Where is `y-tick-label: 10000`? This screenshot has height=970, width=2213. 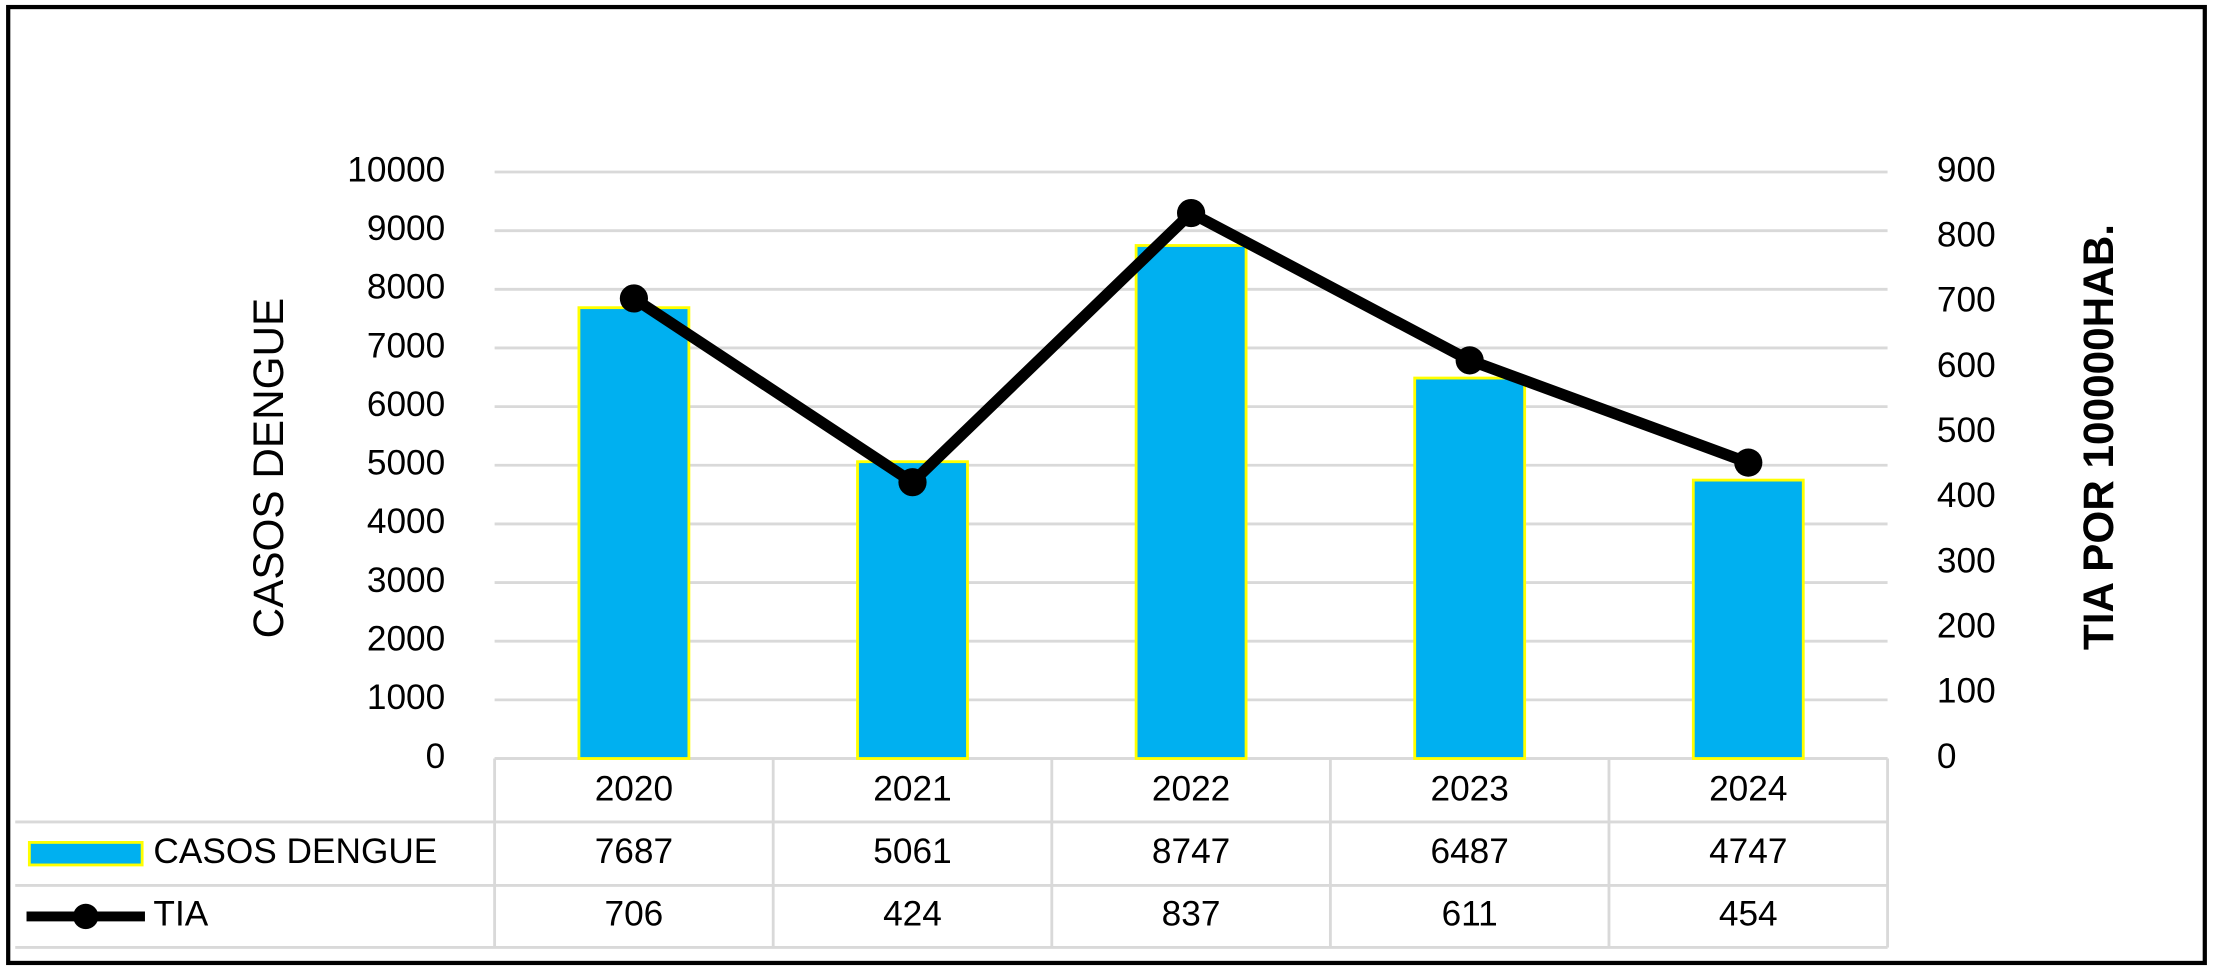 y-tick-label: 10000 is located at coordinates (396, 169).